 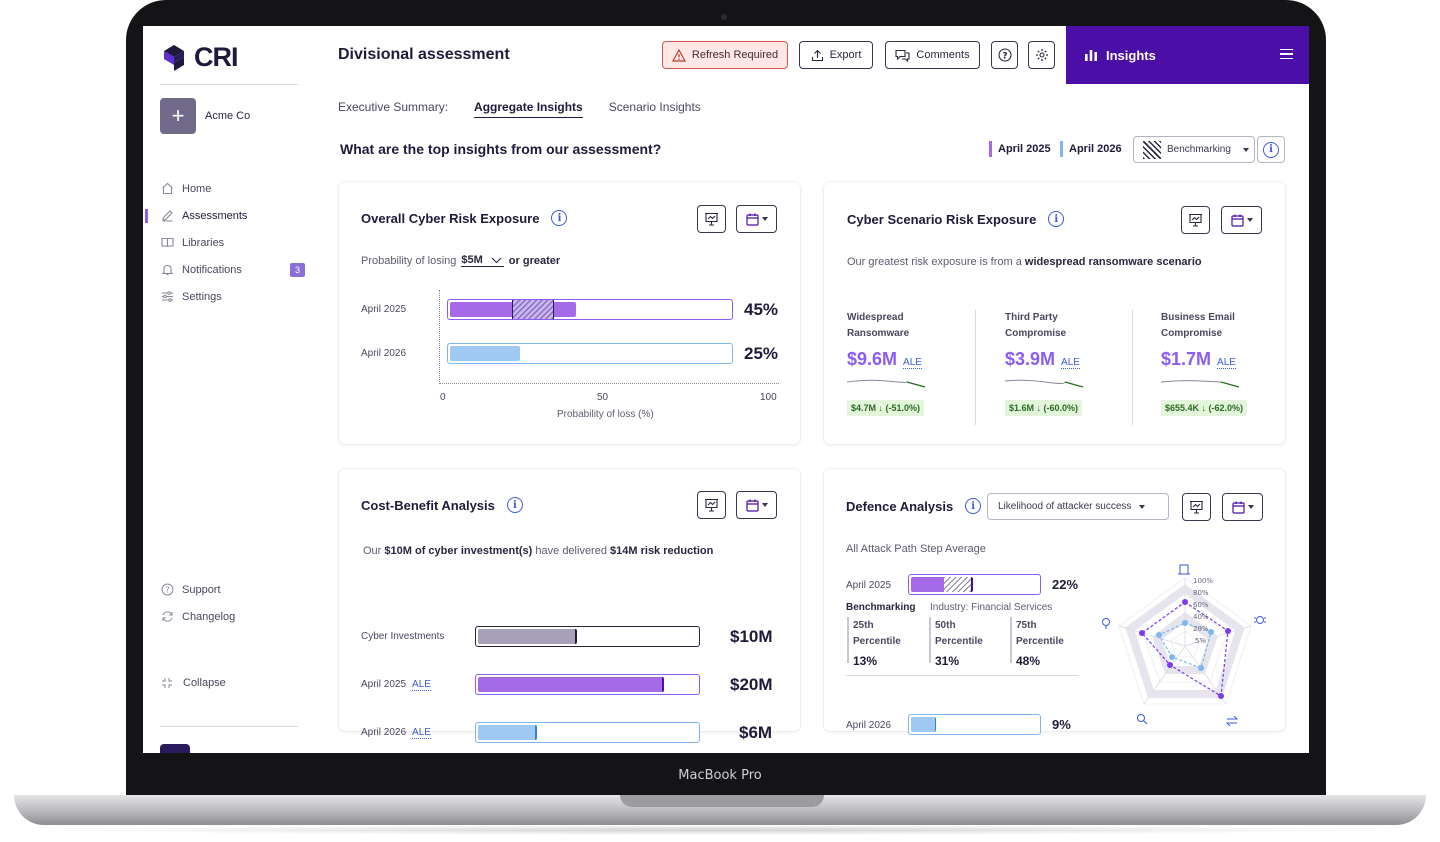 What do you see at coordinates (881, 607) in the screenshot?
I see `benchmarking-label: Benchmarking` at bounding box center [881, 607].